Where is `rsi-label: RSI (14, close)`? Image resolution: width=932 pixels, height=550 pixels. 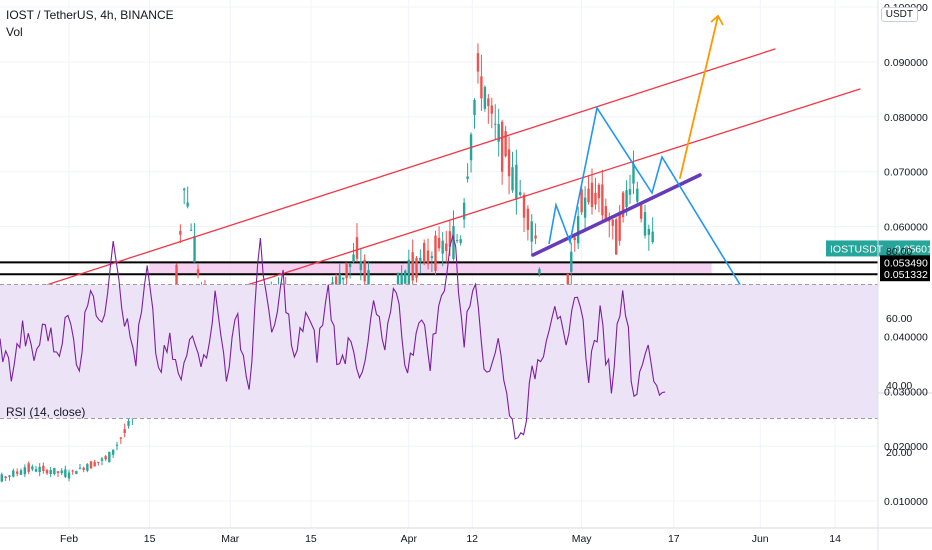 rsi-label: RSI (14, close) is located at coordinates (46, 412).